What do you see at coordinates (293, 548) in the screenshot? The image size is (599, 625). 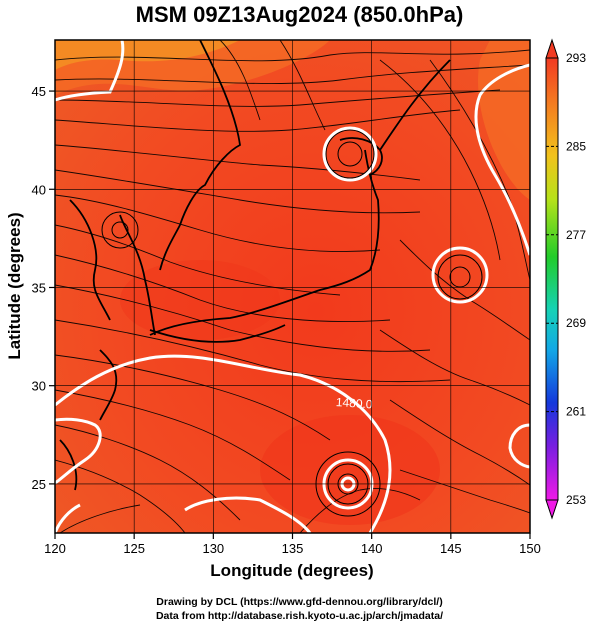 I see `x-tick-label: 135` at bounding box center [293, 548].